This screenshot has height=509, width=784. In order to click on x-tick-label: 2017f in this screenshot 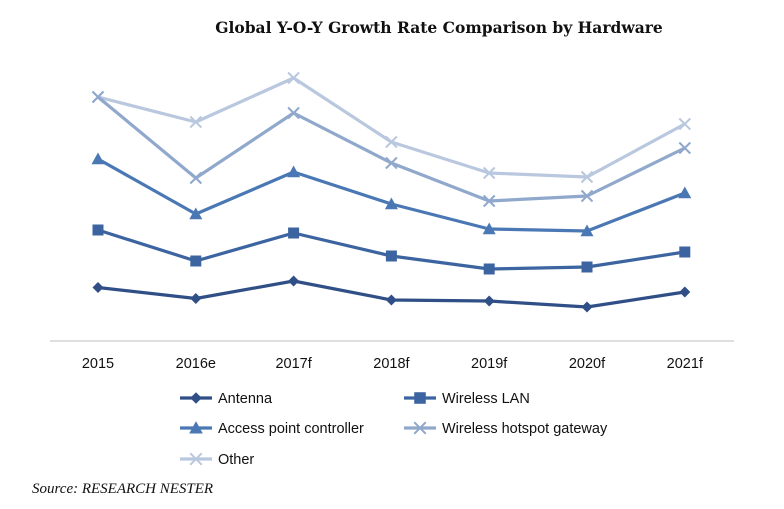, I will do `click(293, 364)`.